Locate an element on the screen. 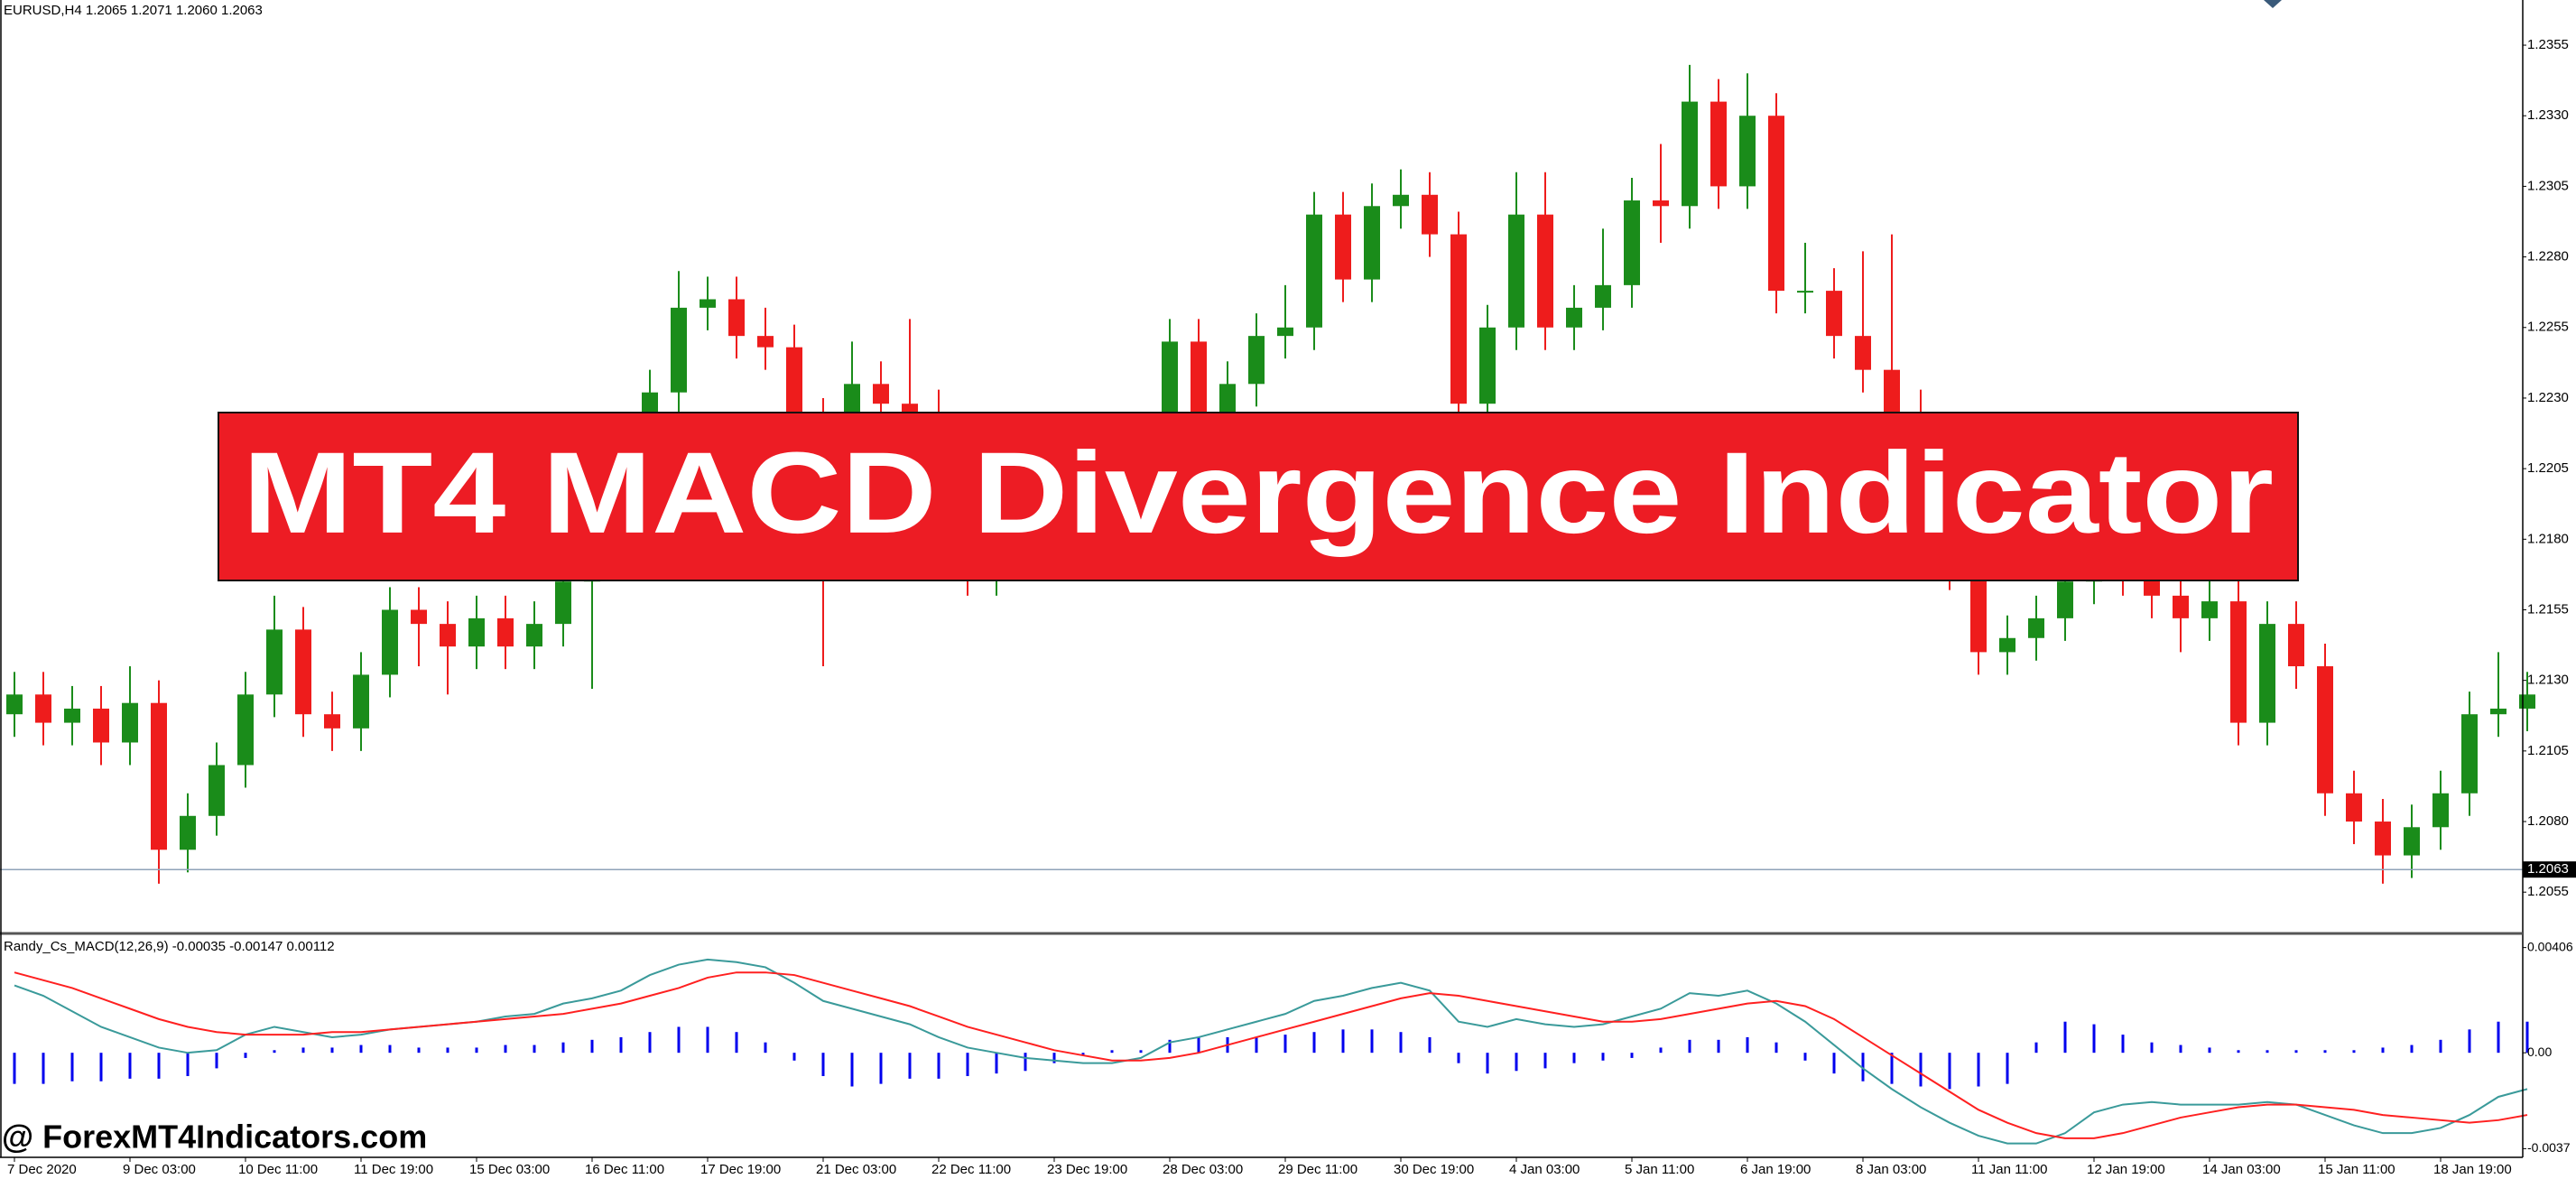 This screenshot has height=1179, width=2576. x-tick-label: 4 Jan 03:00 is located at coordinates (1544, 1169).